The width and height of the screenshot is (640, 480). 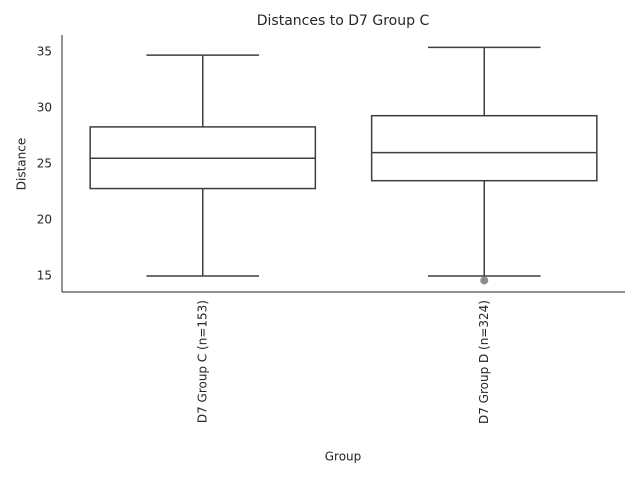 What do you see at coordinates (484, 362) in the screenshot?
I see `x-tick-label: D7 Group D (n=324)` at bounding box center [484, 362].